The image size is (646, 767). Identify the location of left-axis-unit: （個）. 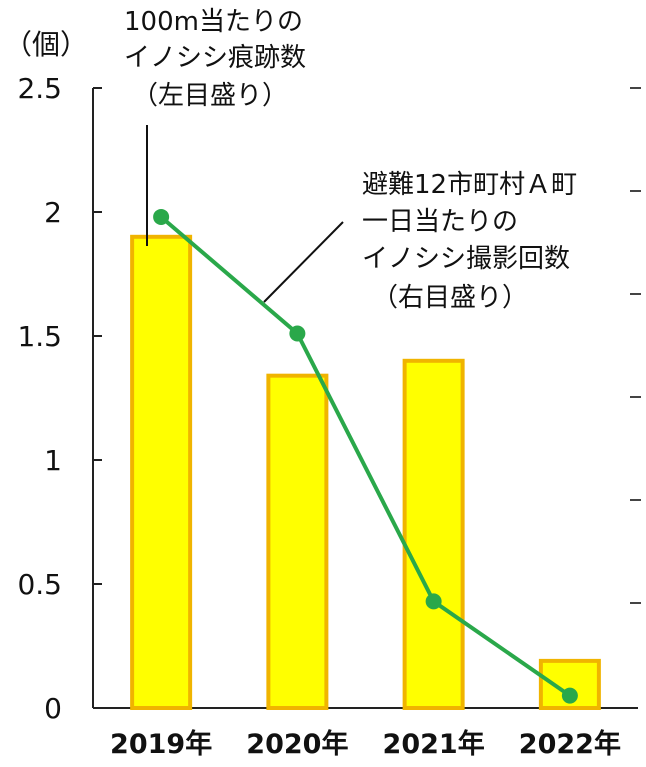
(46, 44).